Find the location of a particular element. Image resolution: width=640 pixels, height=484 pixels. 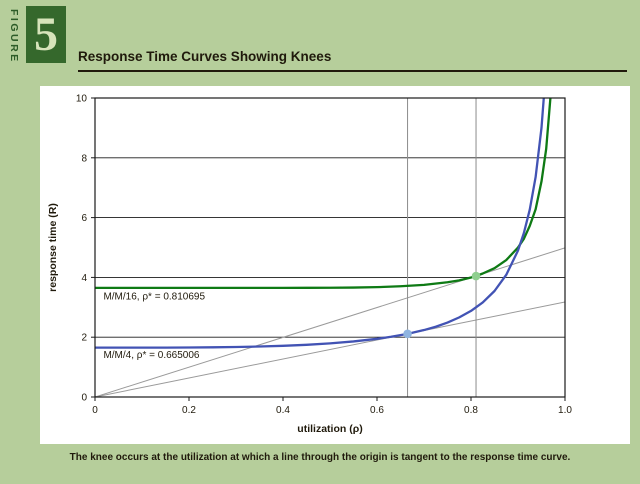

y-tick-label: 8 is located at coordinates (84, 158).